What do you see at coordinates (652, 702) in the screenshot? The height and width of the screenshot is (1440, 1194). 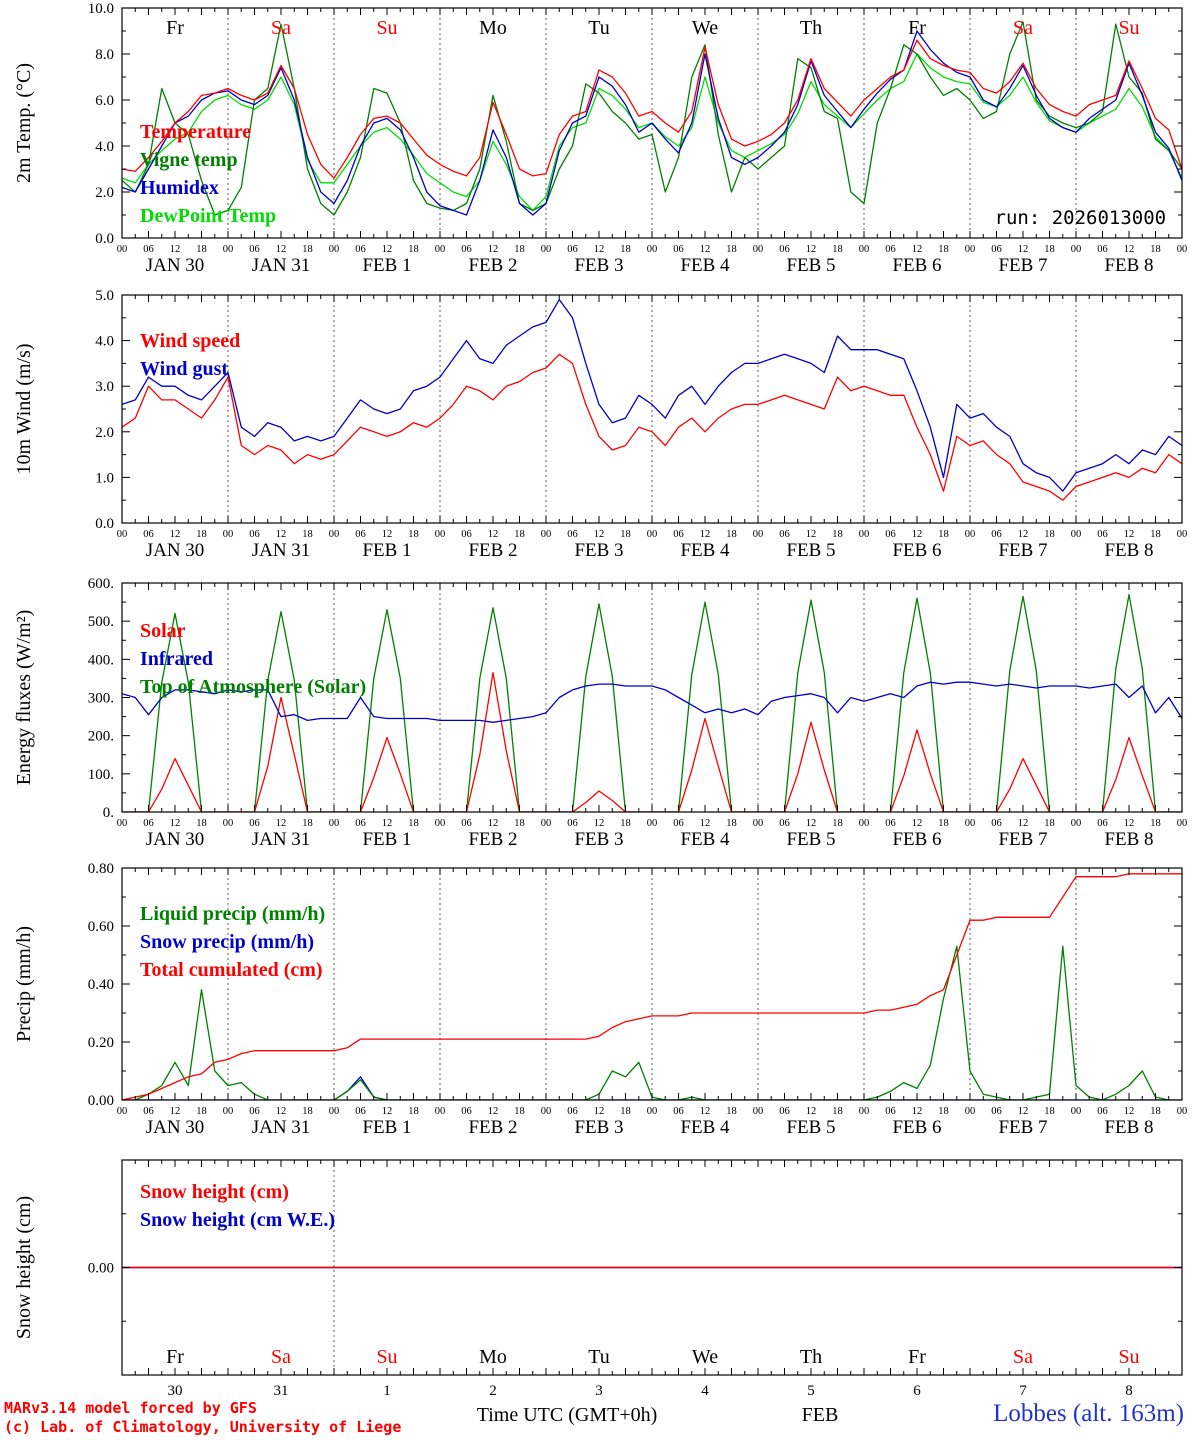 I see `flux-panel-series` at bounding box center [652, 702].